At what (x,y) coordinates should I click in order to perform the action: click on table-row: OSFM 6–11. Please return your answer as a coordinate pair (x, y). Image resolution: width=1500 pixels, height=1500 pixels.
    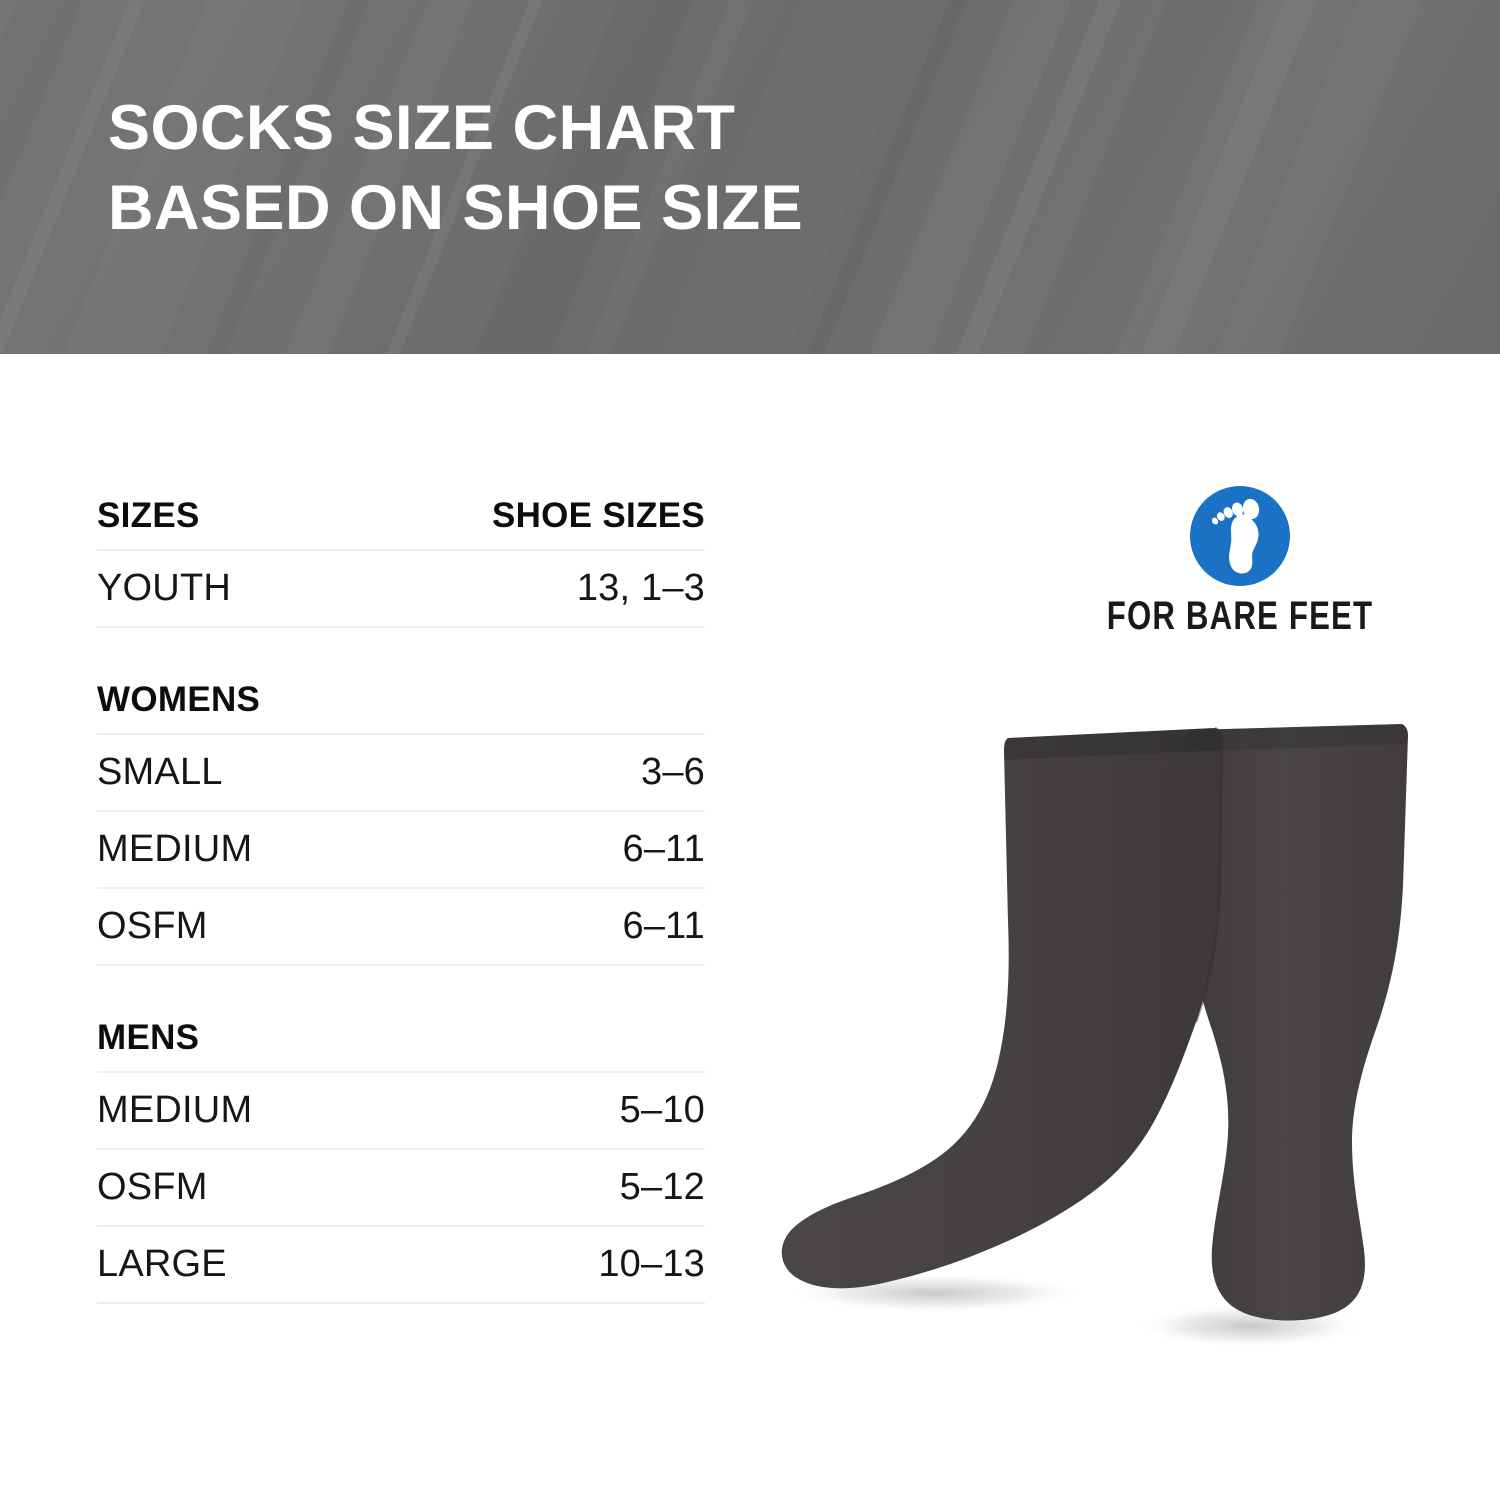
    Looking at the image, I should click on (401, 927).